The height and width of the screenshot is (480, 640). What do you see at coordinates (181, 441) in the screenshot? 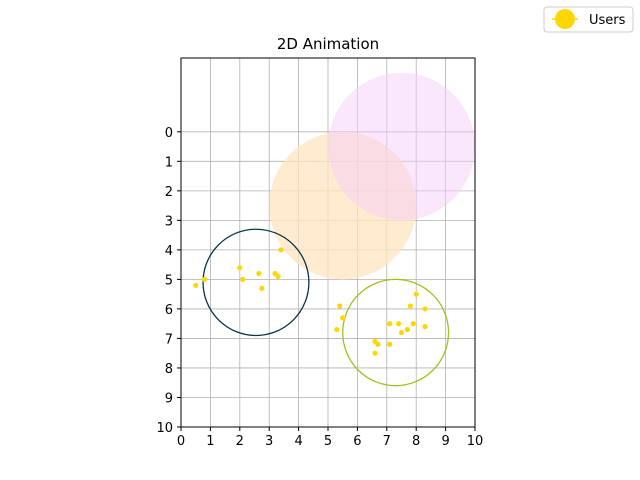
I see `x-tick-label: 0` at bounding box center [181, 441].